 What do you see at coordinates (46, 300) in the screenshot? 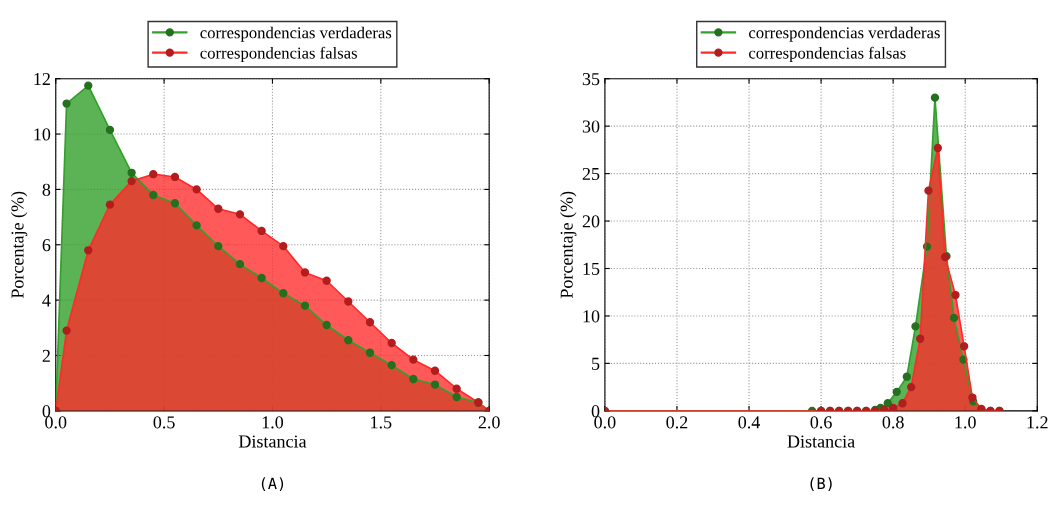
I see `y-tick-label: 4` at bounding box center [46, 300].